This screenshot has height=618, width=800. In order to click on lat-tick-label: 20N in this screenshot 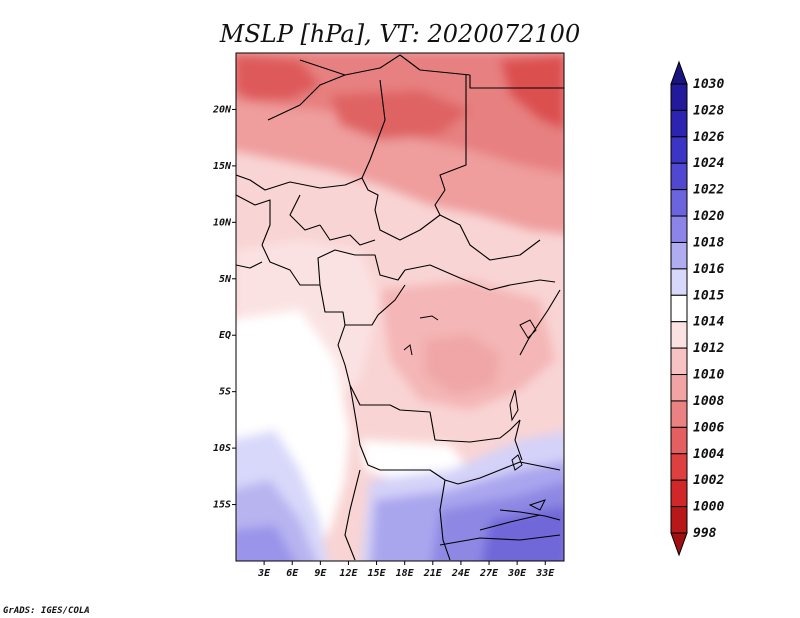, I will do `click(222, 109)`.